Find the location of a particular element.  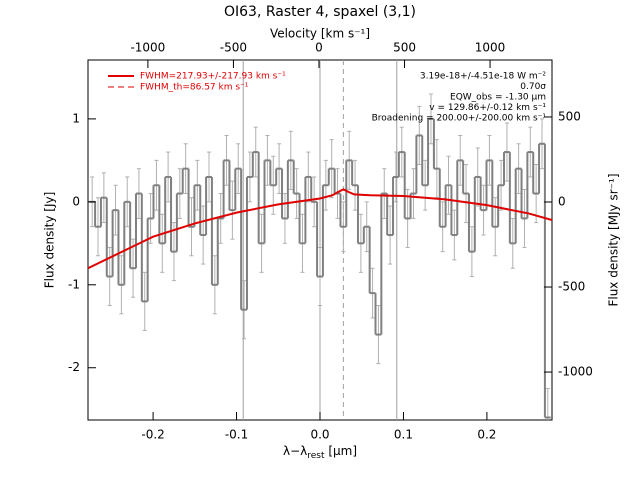

y-tick-label: -1 is located at coordinates (74, 284).